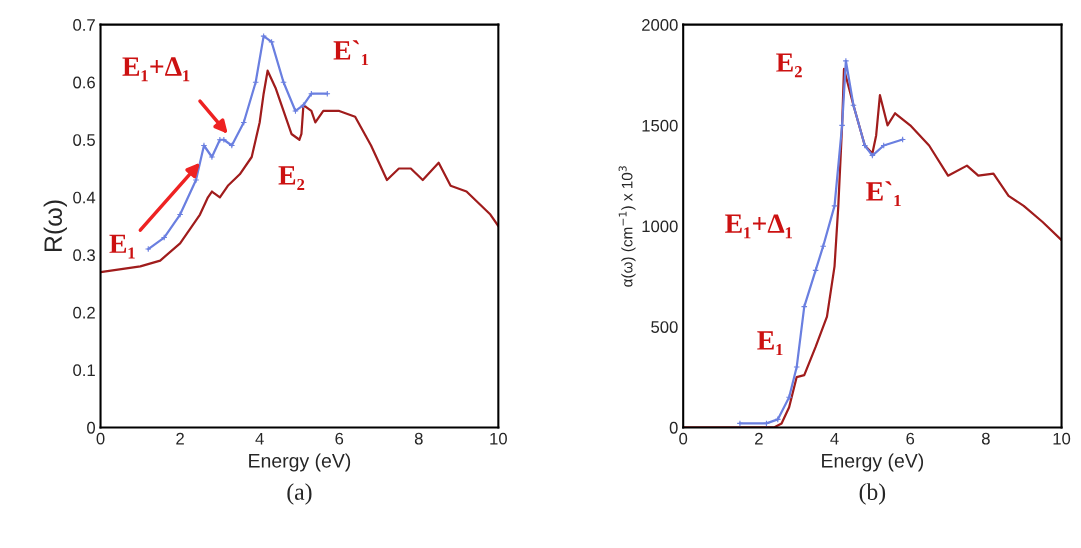  What do you see at coordinates (84, 140) in the screenshot?
I see `y-tick-label: 0.5` at bounding box center [84, 140].